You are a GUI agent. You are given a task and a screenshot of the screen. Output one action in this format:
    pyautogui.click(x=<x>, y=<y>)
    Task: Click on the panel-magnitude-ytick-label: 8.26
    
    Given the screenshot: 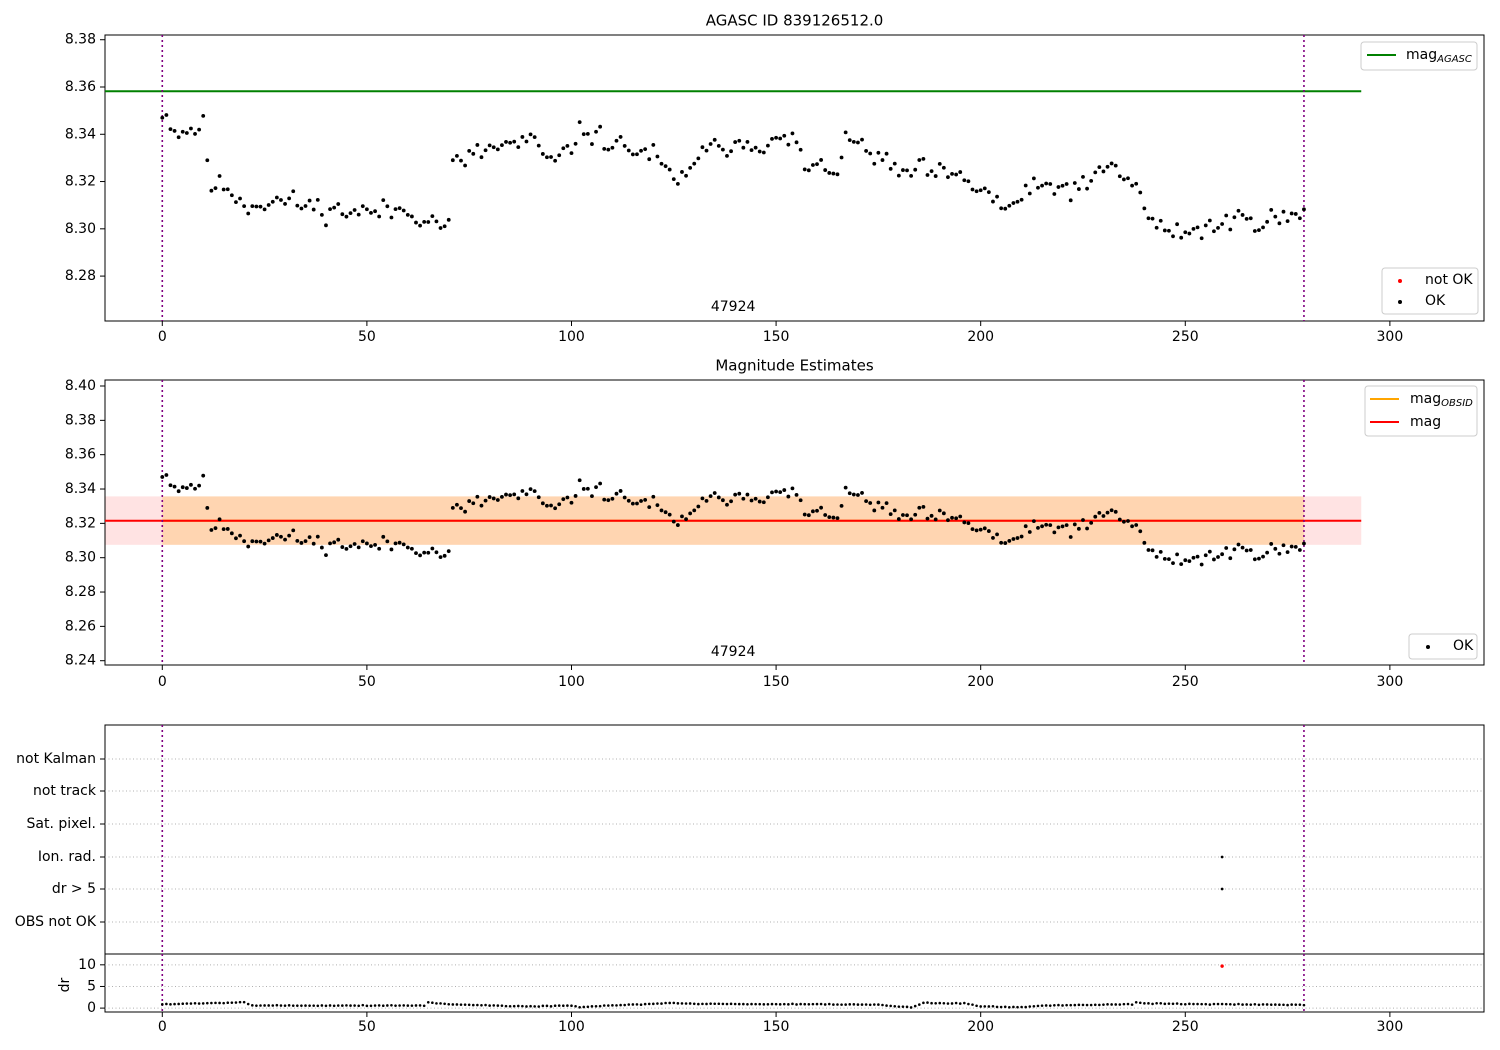 What is the action you would take?
    pyautogui.click(x=80, y=626)
    